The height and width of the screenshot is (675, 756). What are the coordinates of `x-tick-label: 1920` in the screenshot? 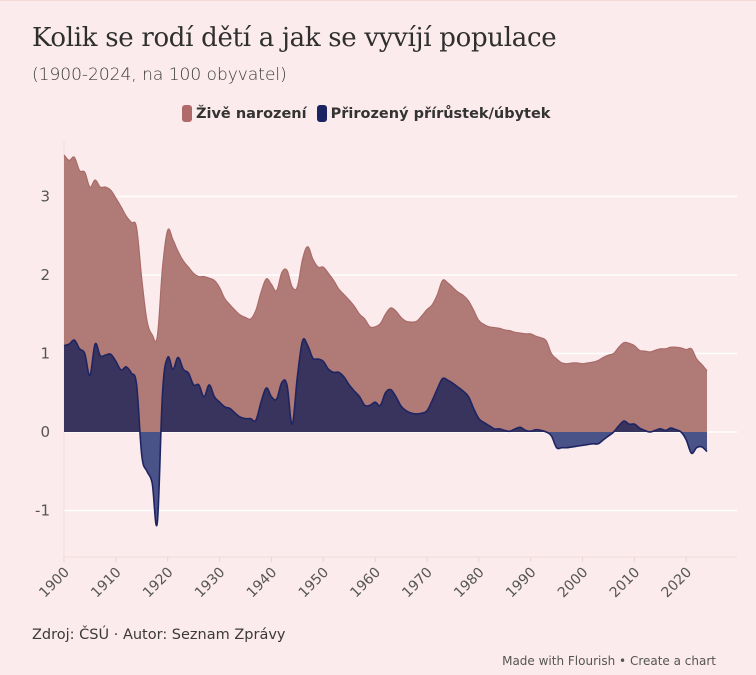 It's located at (158, 583).